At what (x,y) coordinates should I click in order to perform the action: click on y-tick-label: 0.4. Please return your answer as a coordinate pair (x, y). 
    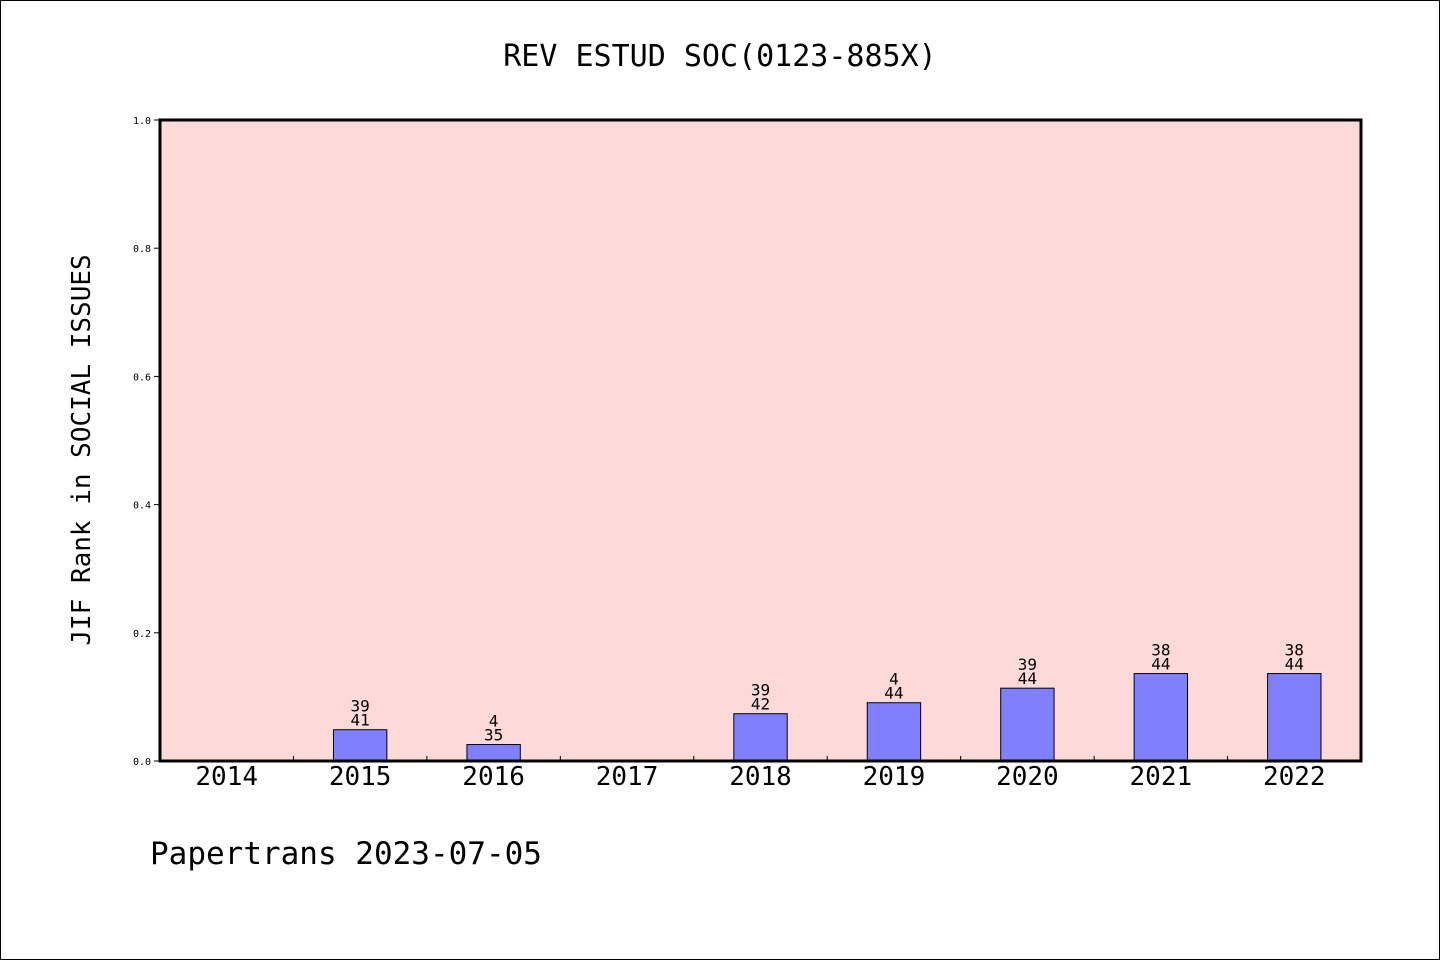
    Looking at the image, I should click on (142, 506).